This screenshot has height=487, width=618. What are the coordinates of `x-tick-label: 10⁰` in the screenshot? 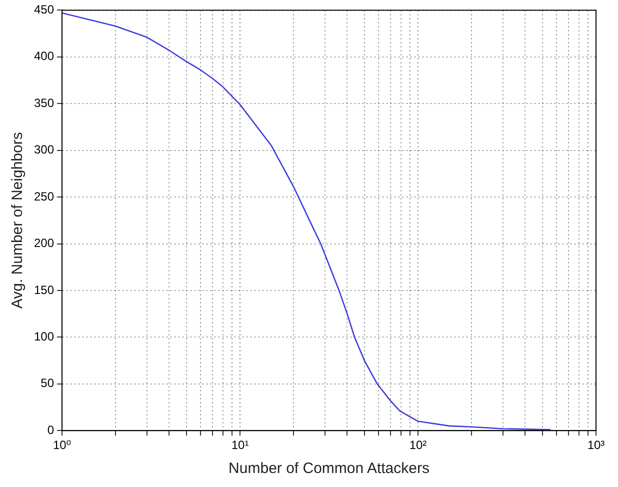 It's located at (62, 445).